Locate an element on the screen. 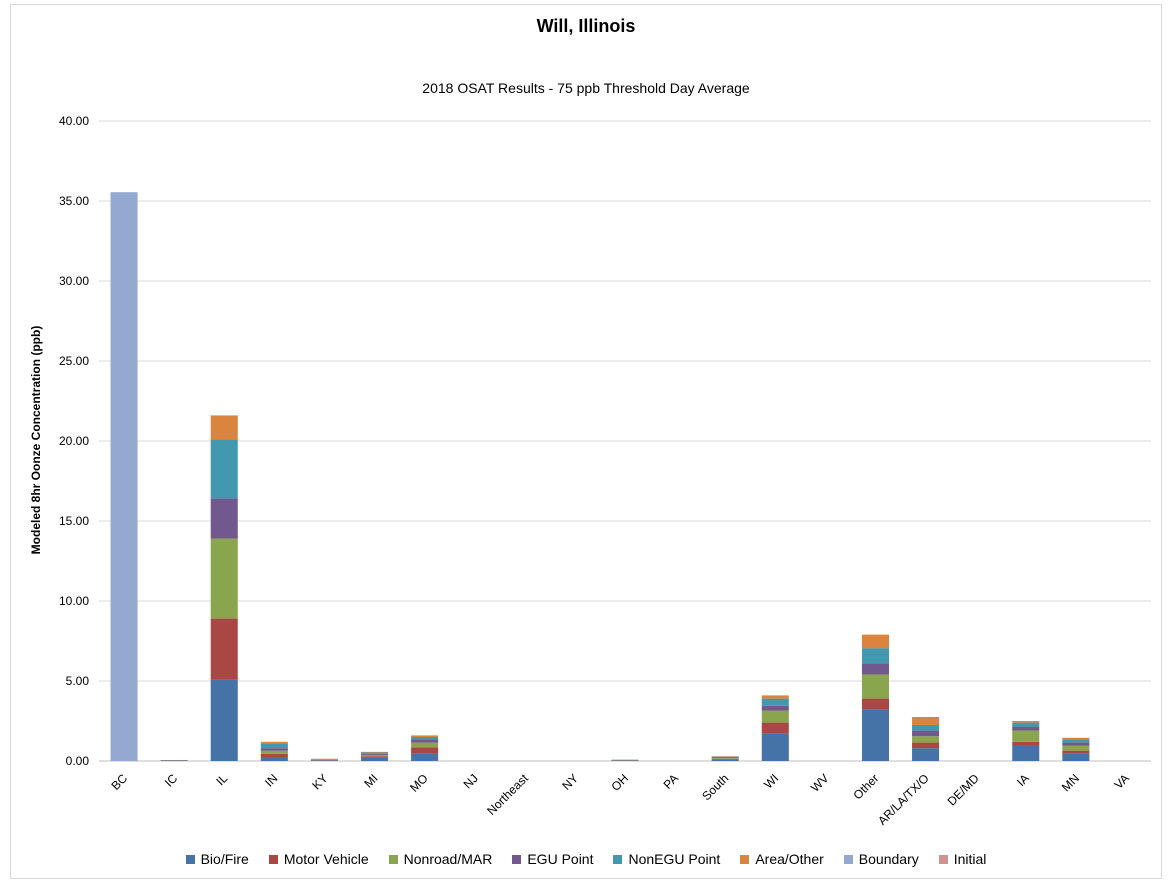  legend-label: Nonroad/MAR is located at coordinates (448, 859).